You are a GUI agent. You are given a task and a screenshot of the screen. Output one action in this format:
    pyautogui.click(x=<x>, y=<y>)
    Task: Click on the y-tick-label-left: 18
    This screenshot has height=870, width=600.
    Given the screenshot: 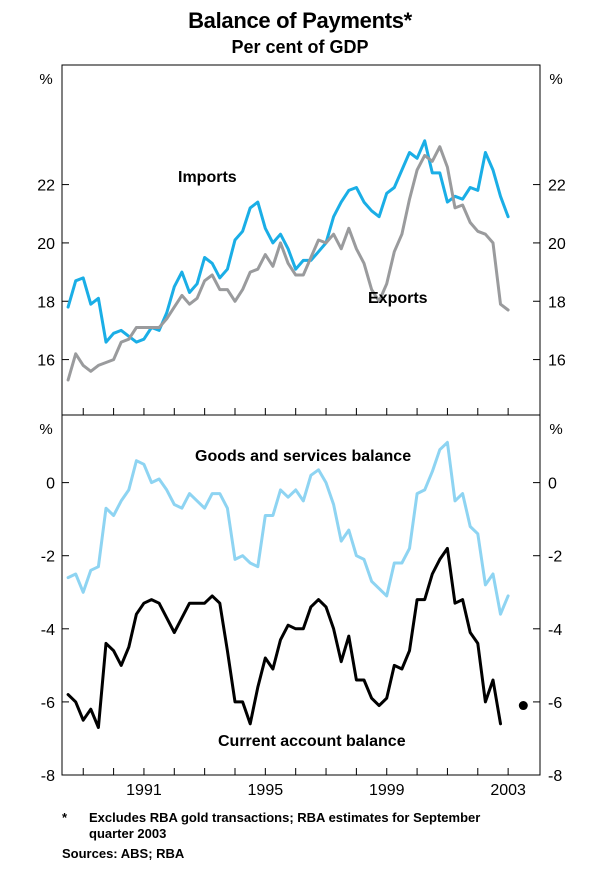 What is the action you would take?
    pyautogui.click(x=46, y=302)
    